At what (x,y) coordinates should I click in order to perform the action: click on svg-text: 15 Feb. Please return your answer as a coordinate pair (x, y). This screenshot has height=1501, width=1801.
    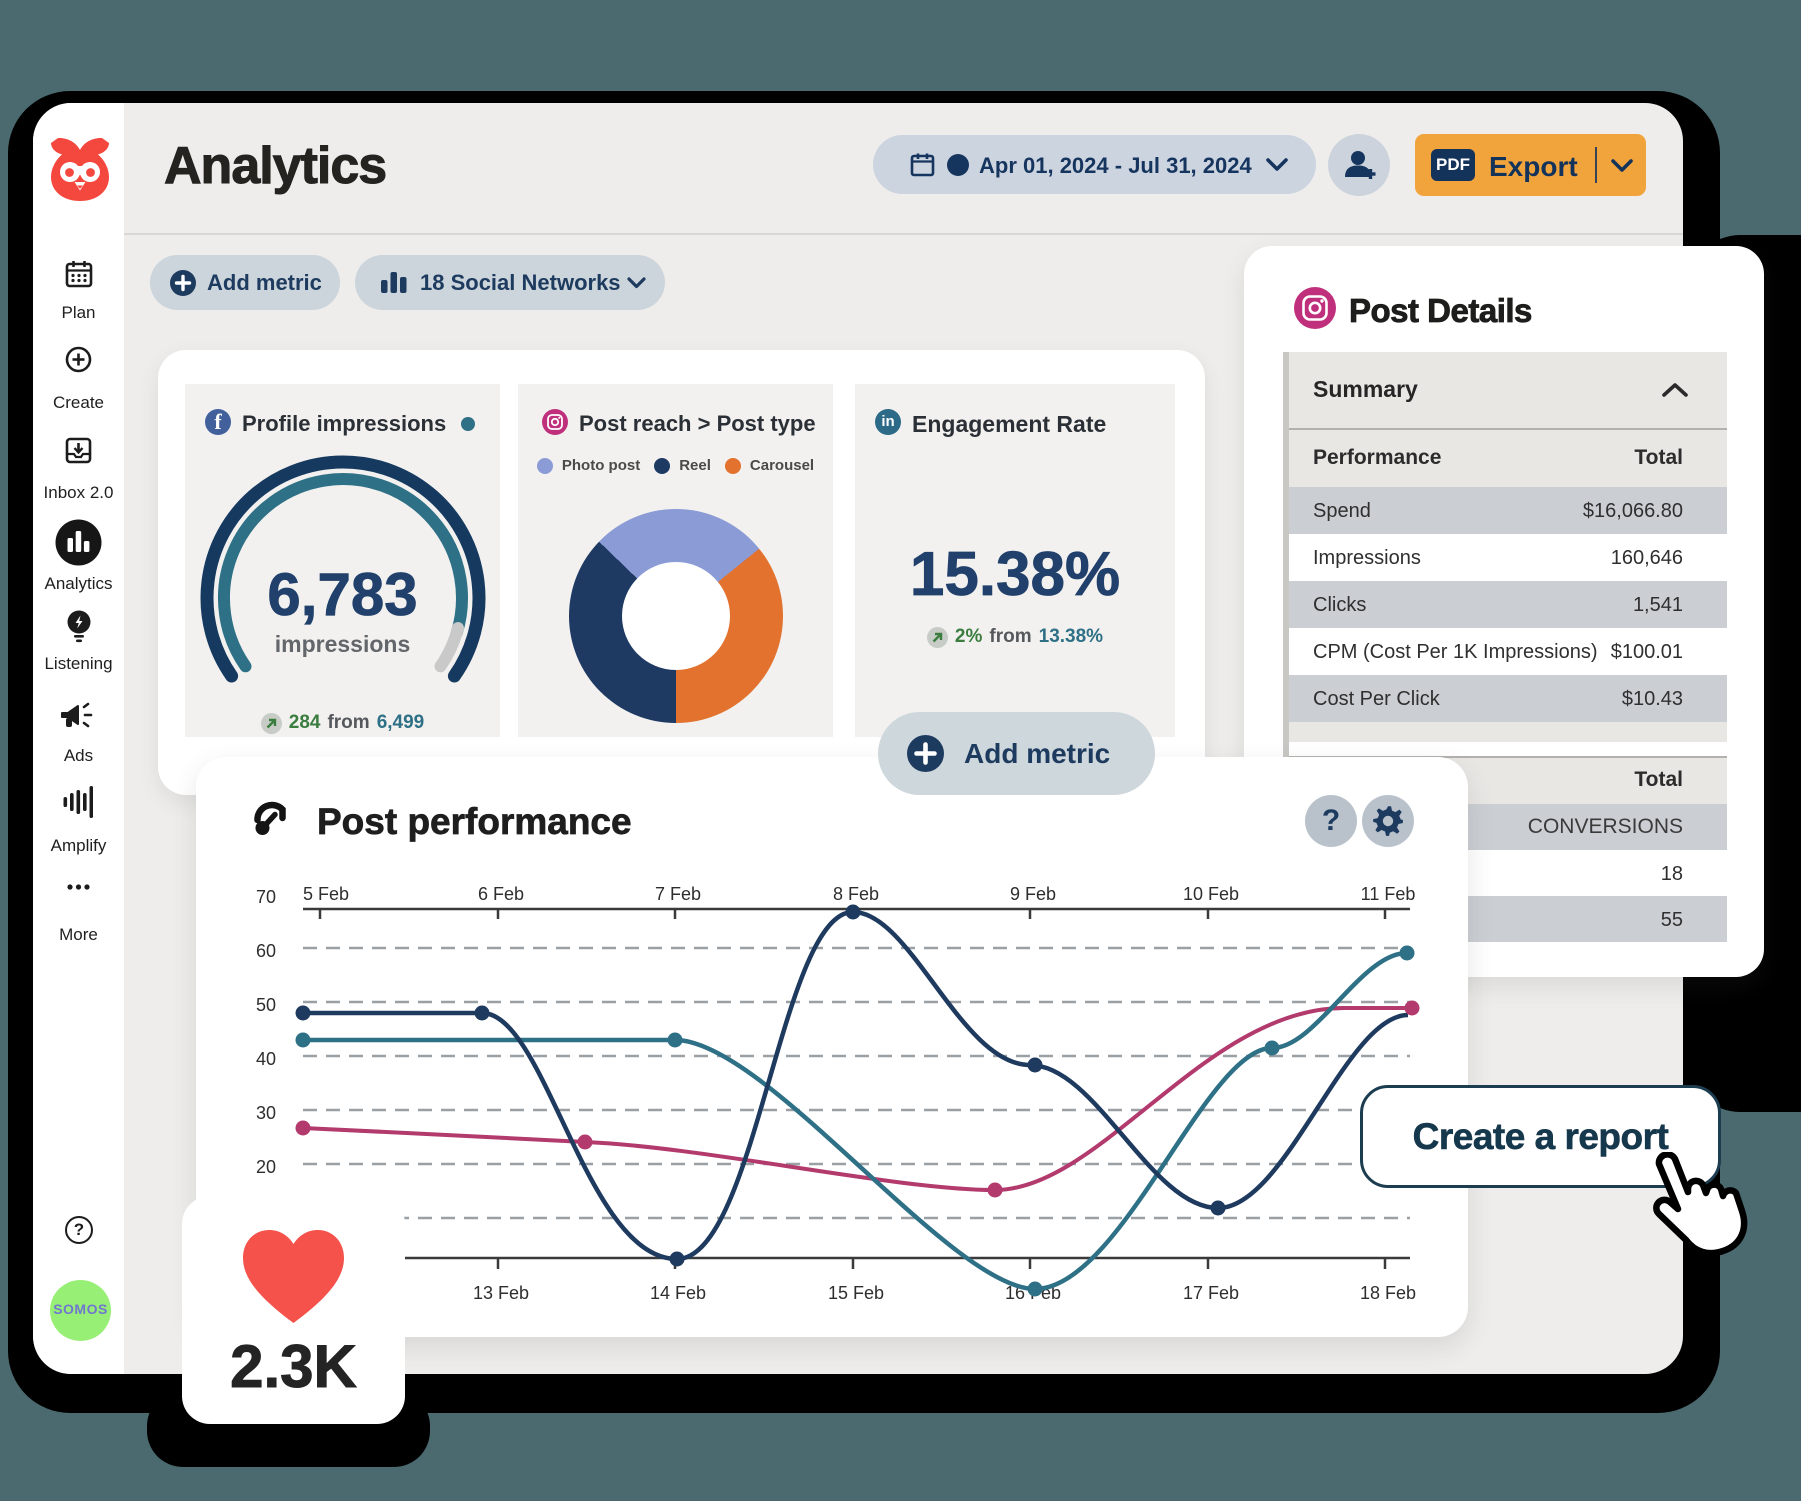
    Looking at the image, I should click on (856, 1293).